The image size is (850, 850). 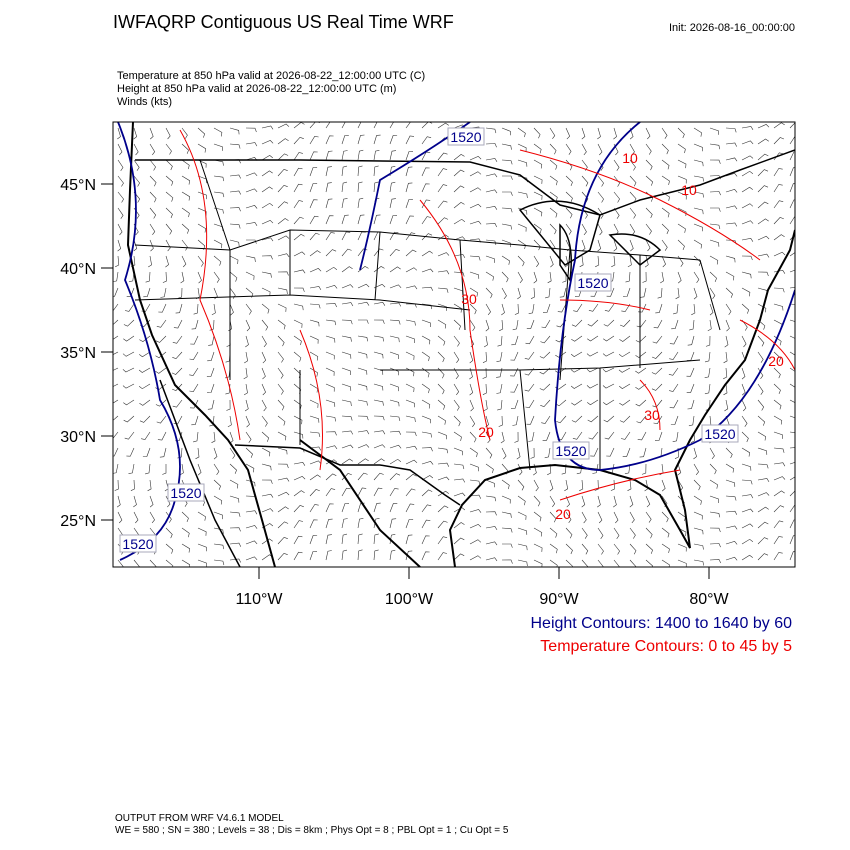 I want to click on height-contour, so click(x=415, y=196).